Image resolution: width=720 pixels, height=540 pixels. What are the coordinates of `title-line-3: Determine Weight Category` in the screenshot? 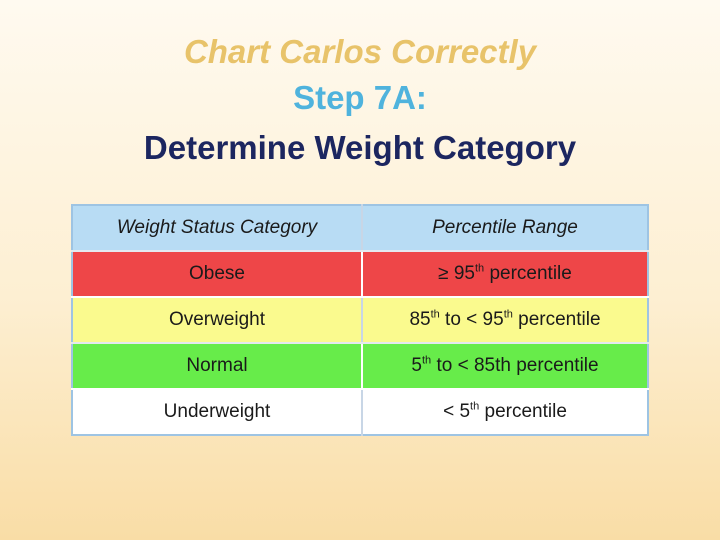 It's located at (360, 147).